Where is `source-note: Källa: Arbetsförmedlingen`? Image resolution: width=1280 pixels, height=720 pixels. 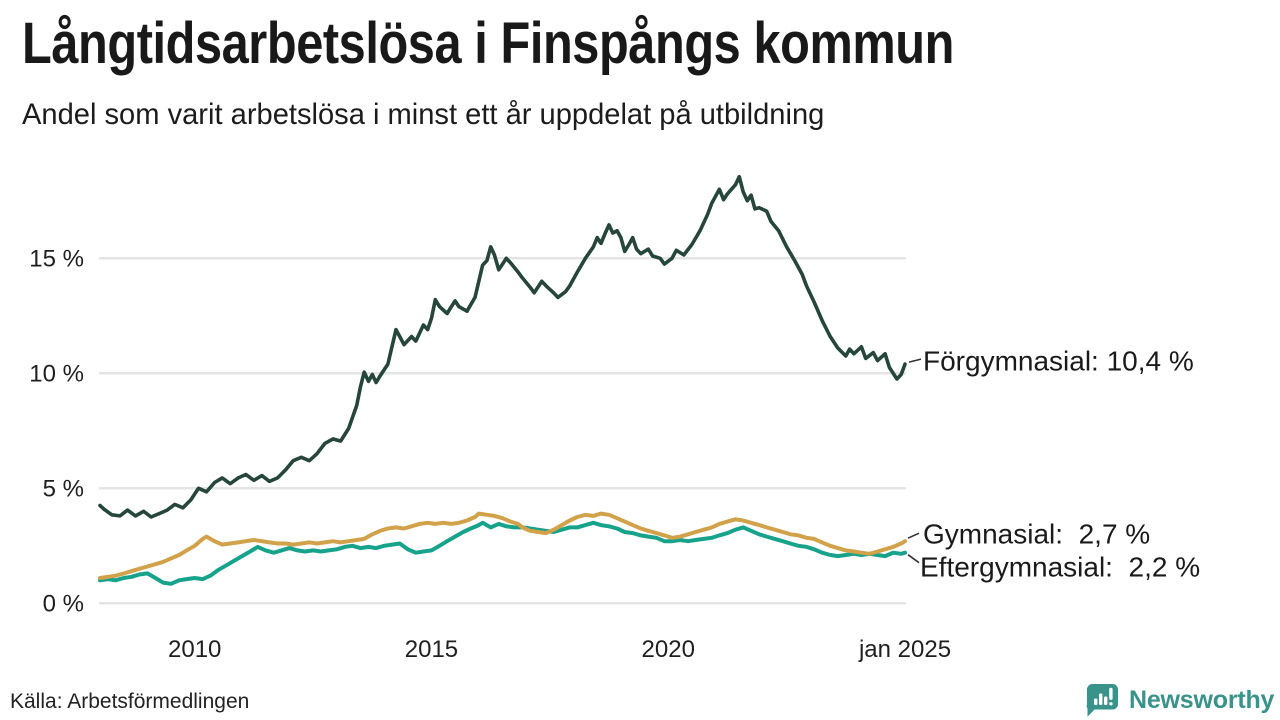
source-note: Källa: Arbetsförmedlingen is located at coordinates (130, 701).